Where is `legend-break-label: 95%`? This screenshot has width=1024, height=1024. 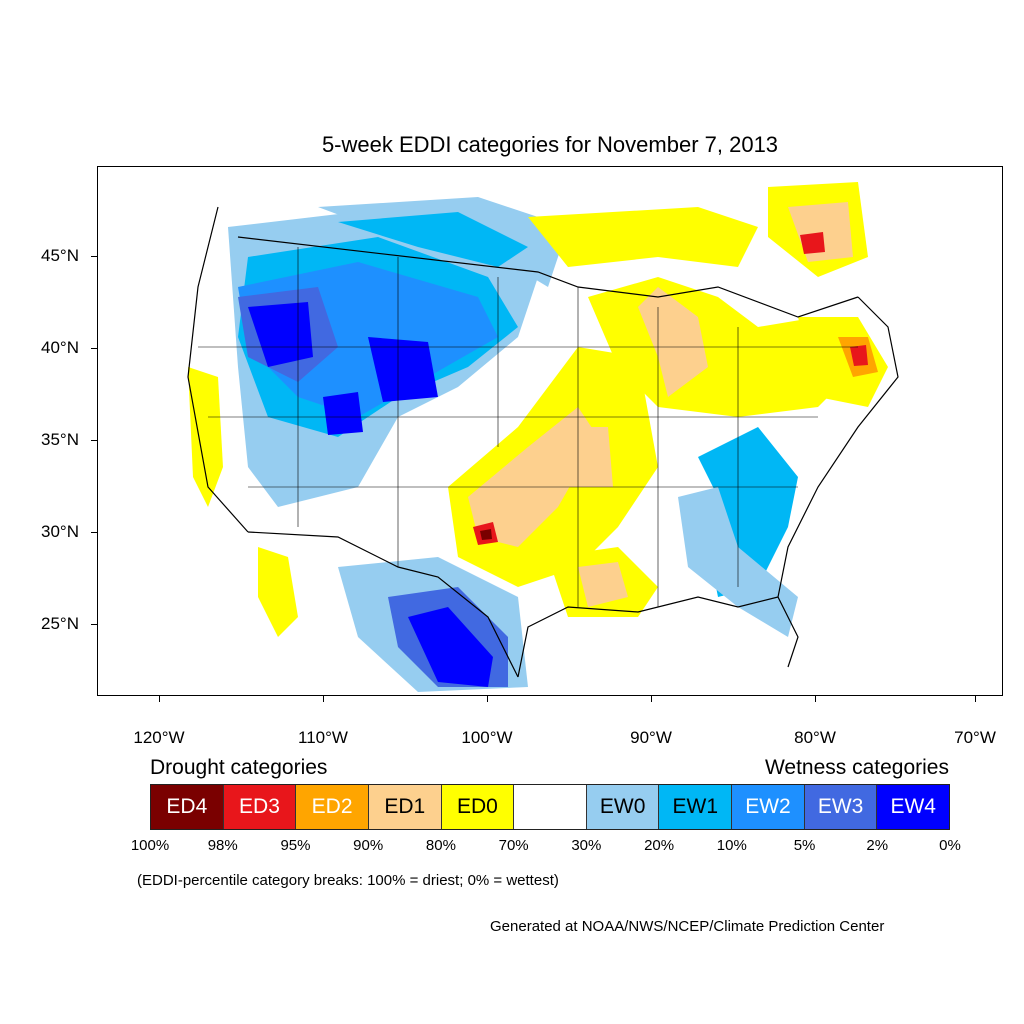 legend-break-label: 95% is located at coordinates (295, 845).